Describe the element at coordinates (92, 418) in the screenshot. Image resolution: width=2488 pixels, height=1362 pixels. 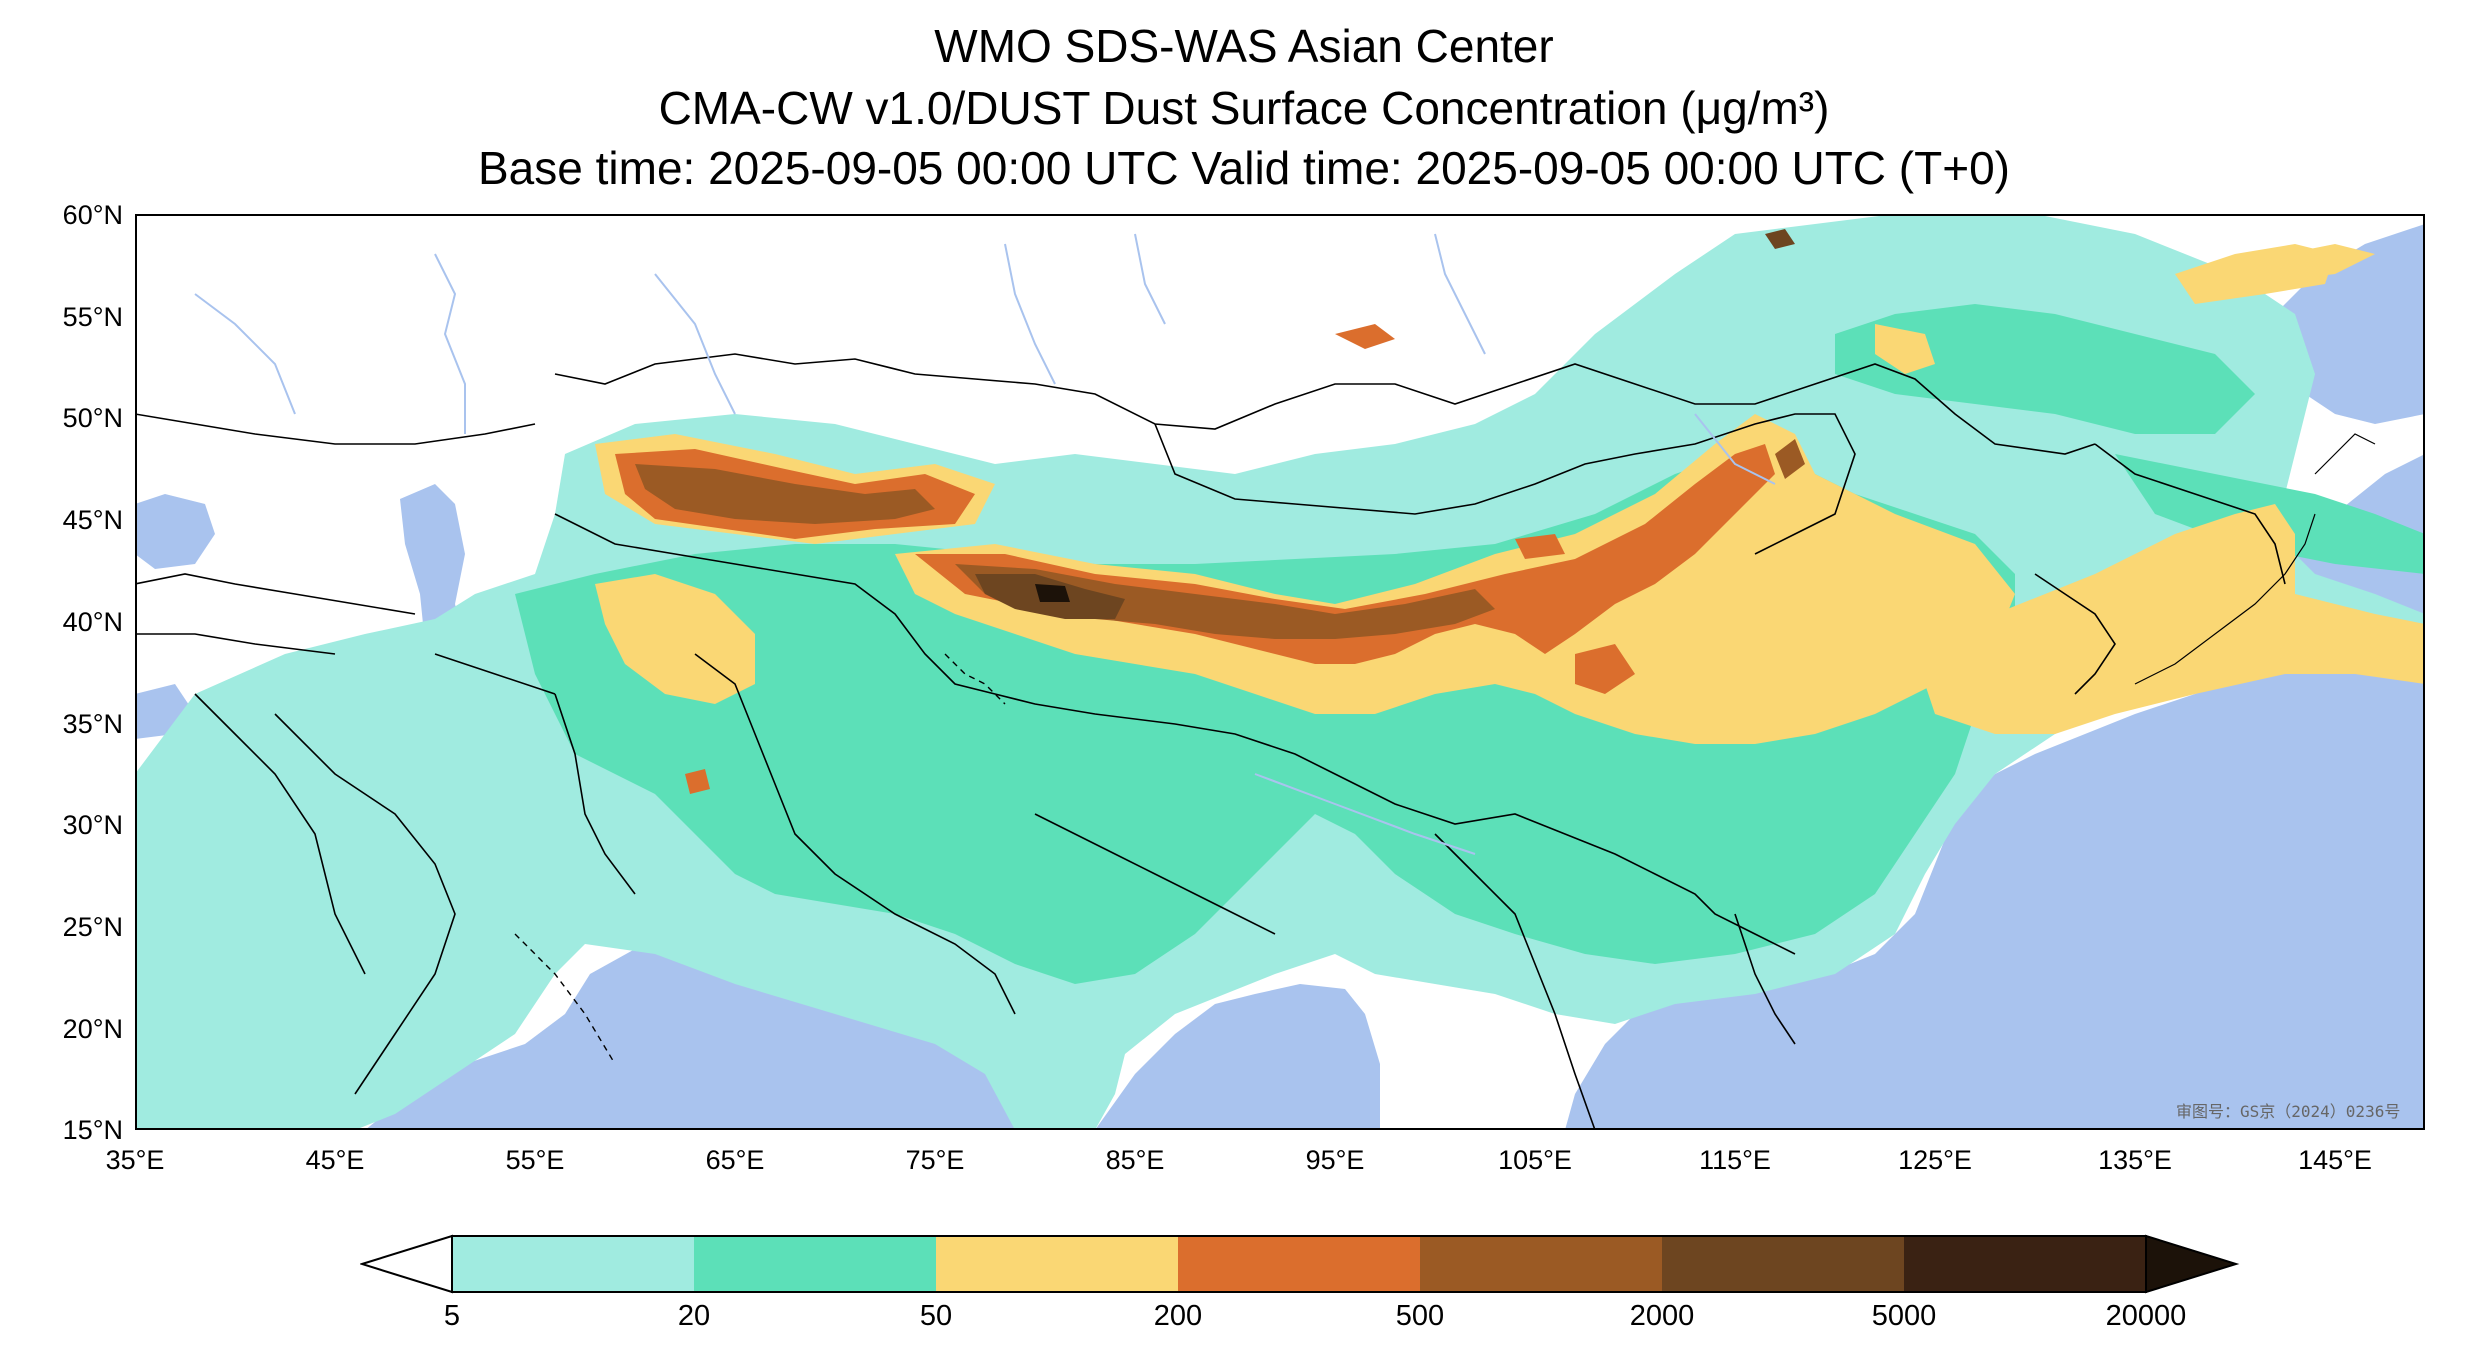
I see `lat-tick-50: 50°N` at that location.